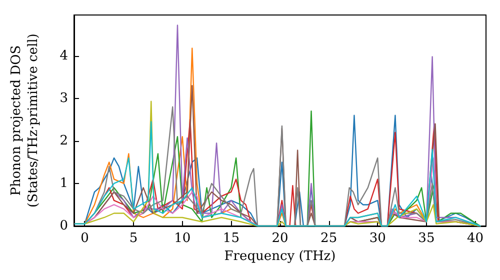 The width and height of the screenshot is (500, 280). Describe the element at coordinates (64, 56) in the screenshot. I see `y-tick-label: 4` at that location.